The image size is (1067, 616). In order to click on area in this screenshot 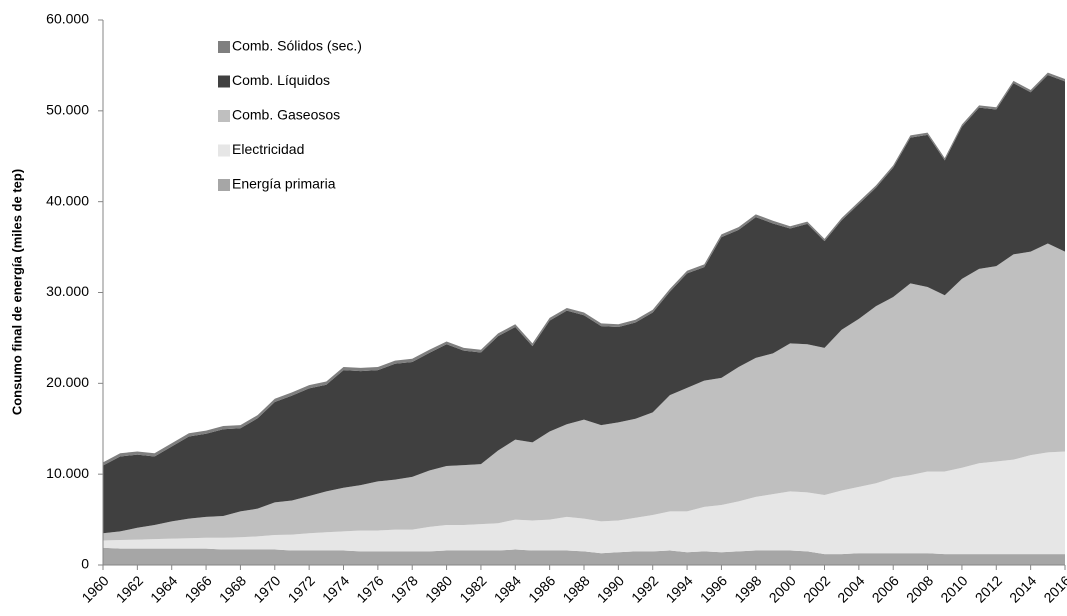, I will do `click(584, 556)`.